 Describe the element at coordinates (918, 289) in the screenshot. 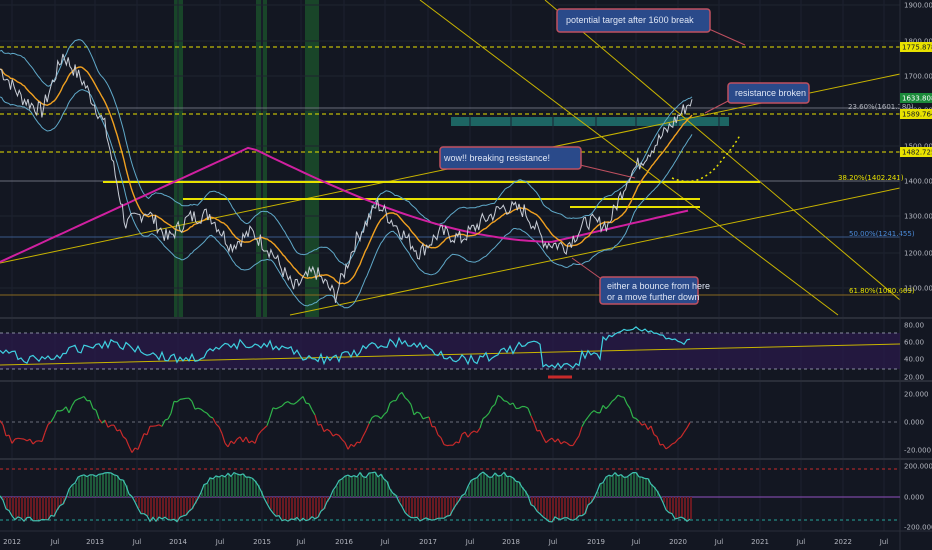

I see `price-tick-label: 1100.000` at that location.